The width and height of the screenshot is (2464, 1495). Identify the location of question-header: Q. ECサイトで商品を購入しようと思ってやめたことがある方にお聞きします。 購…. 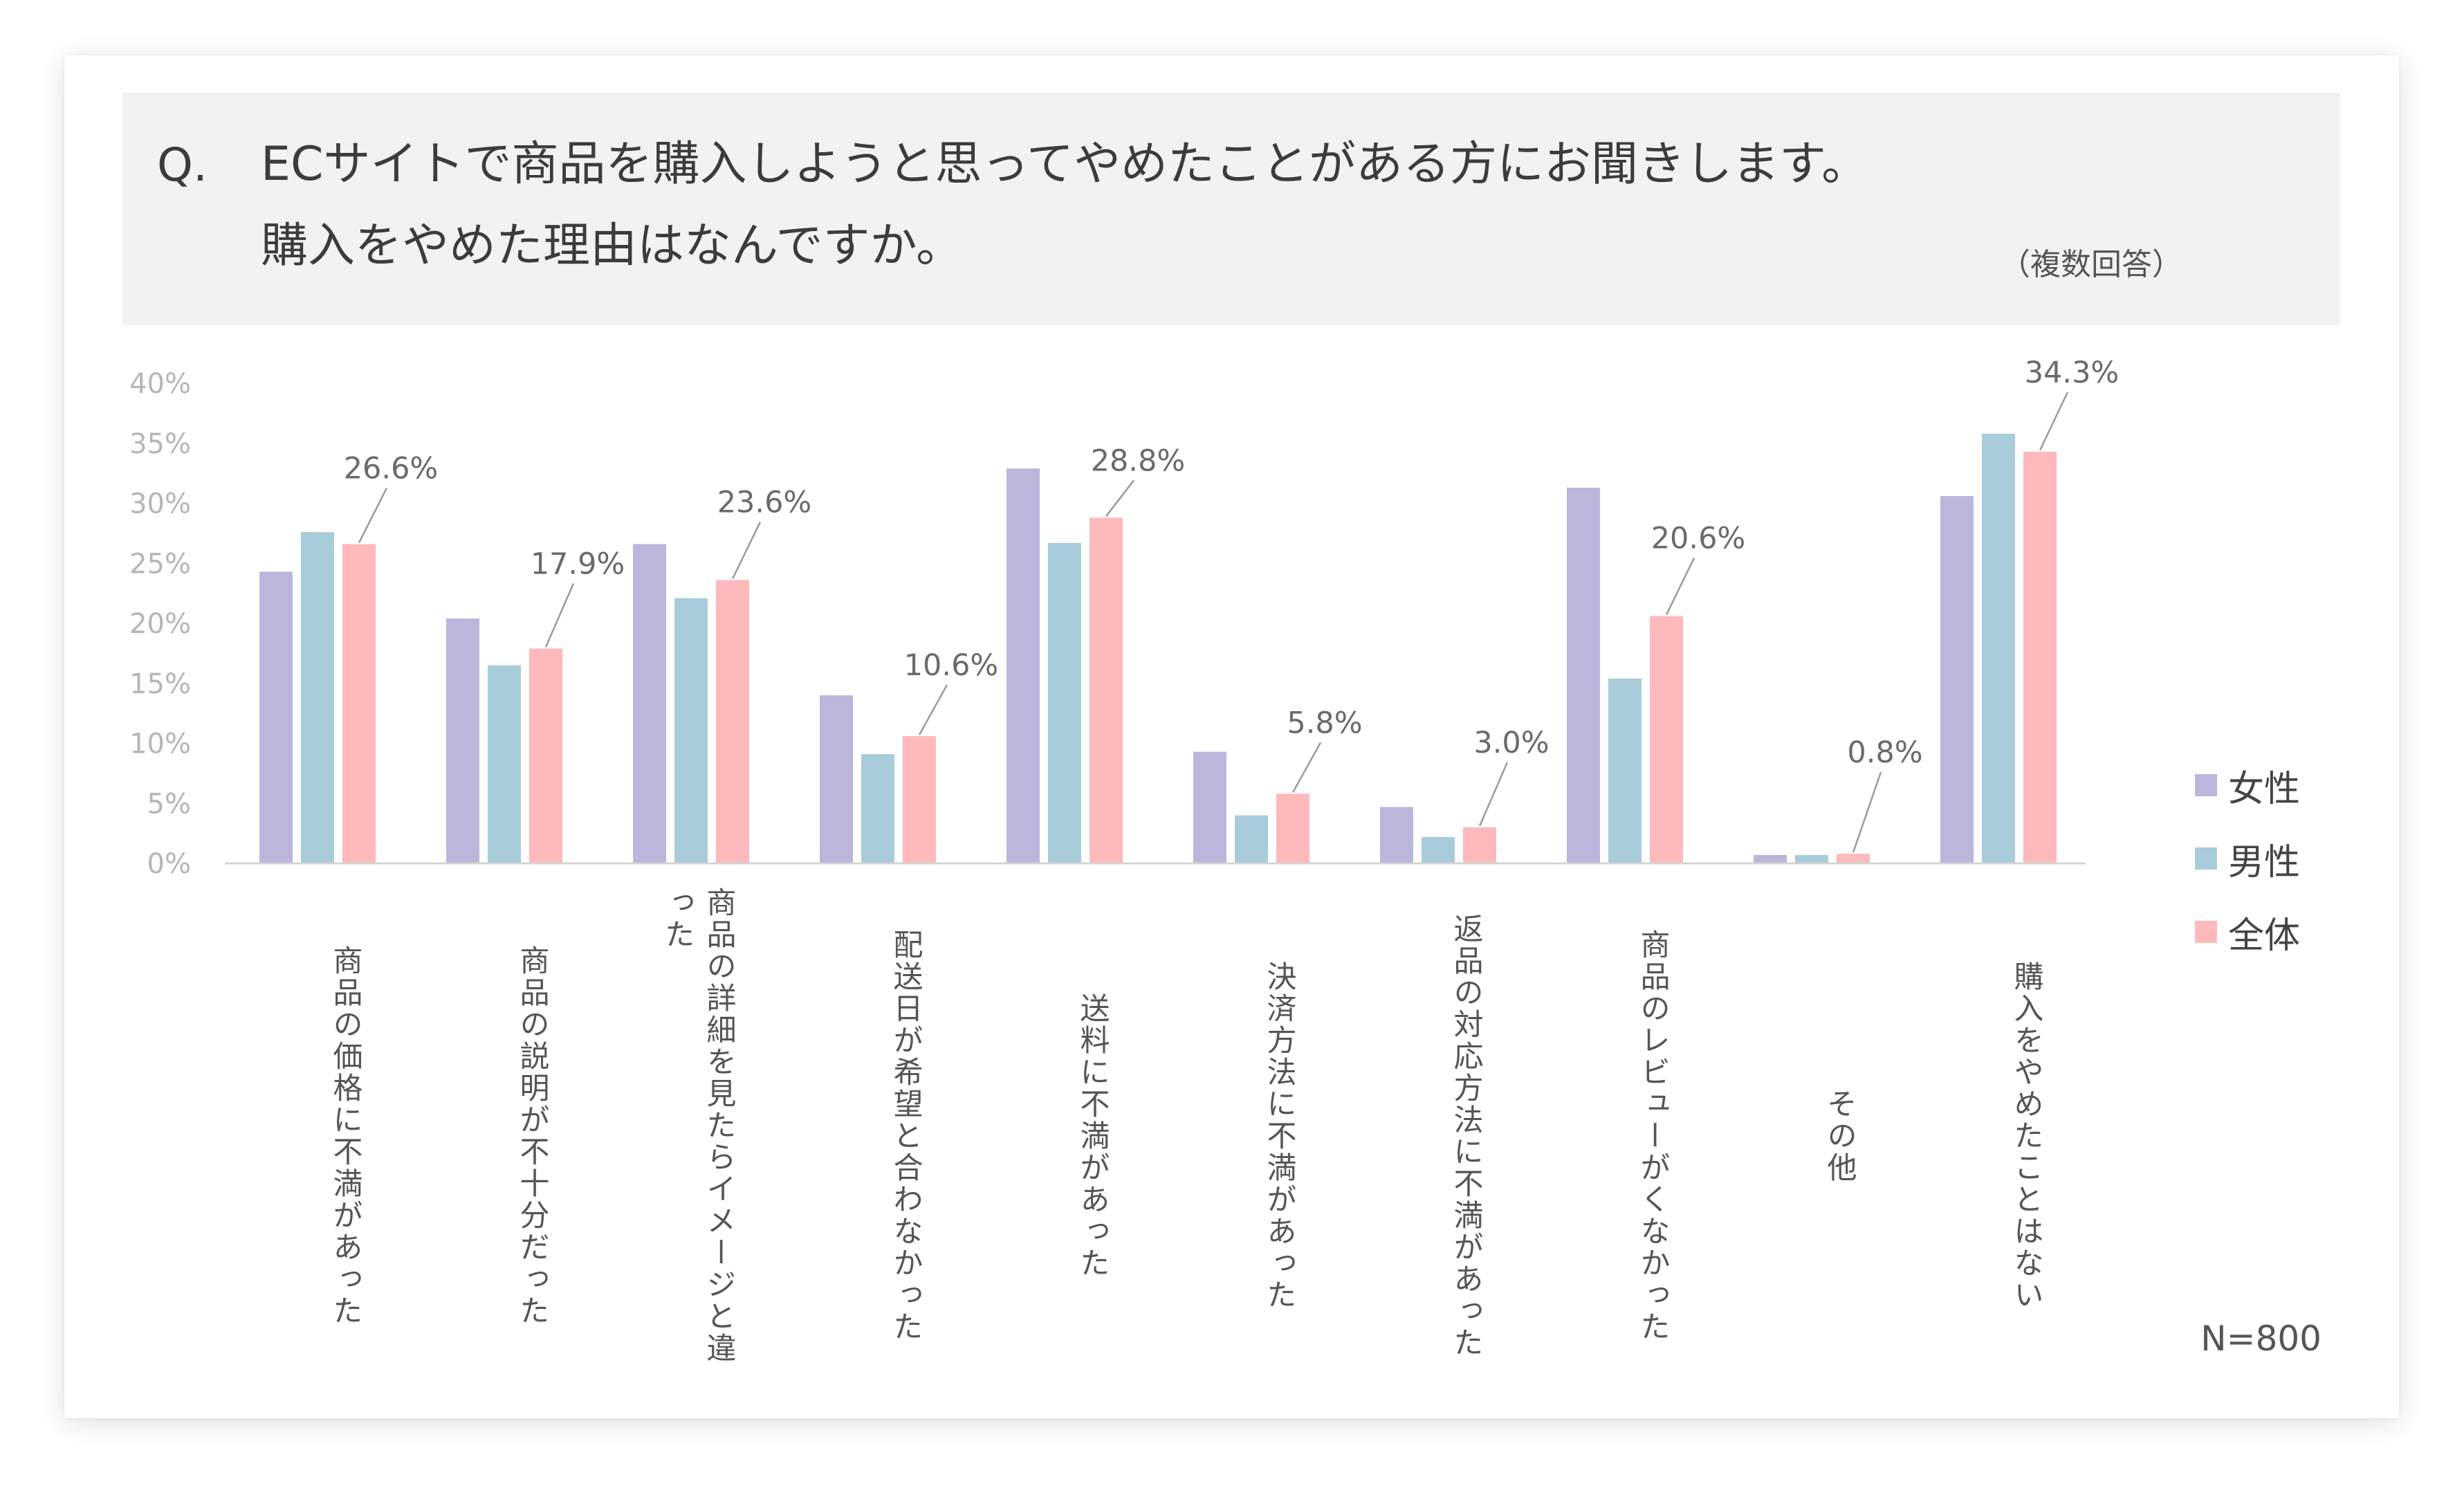
(1231, 209).